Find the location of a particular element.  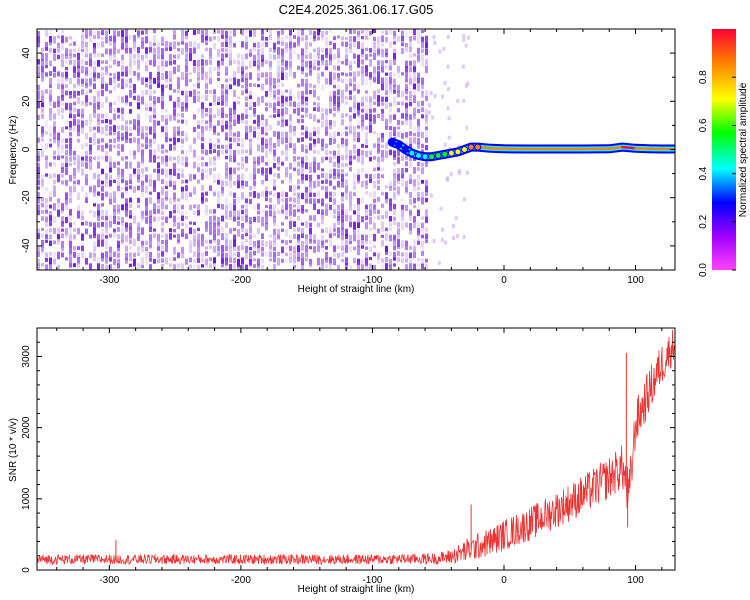

y-tick-label: -20 is located at coordinates (26, 197).